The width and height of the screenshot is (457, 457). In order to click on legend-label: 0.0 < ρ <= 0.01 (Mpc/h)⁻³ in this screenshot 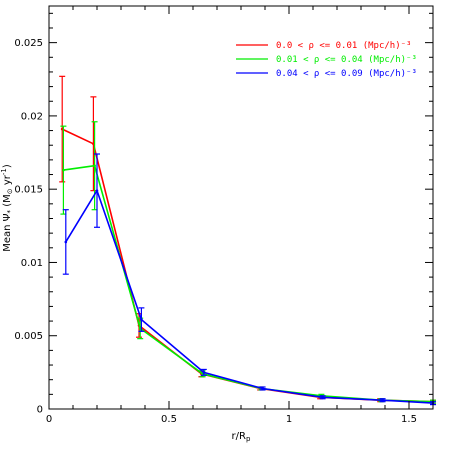, I will do `click(343, 46)`.